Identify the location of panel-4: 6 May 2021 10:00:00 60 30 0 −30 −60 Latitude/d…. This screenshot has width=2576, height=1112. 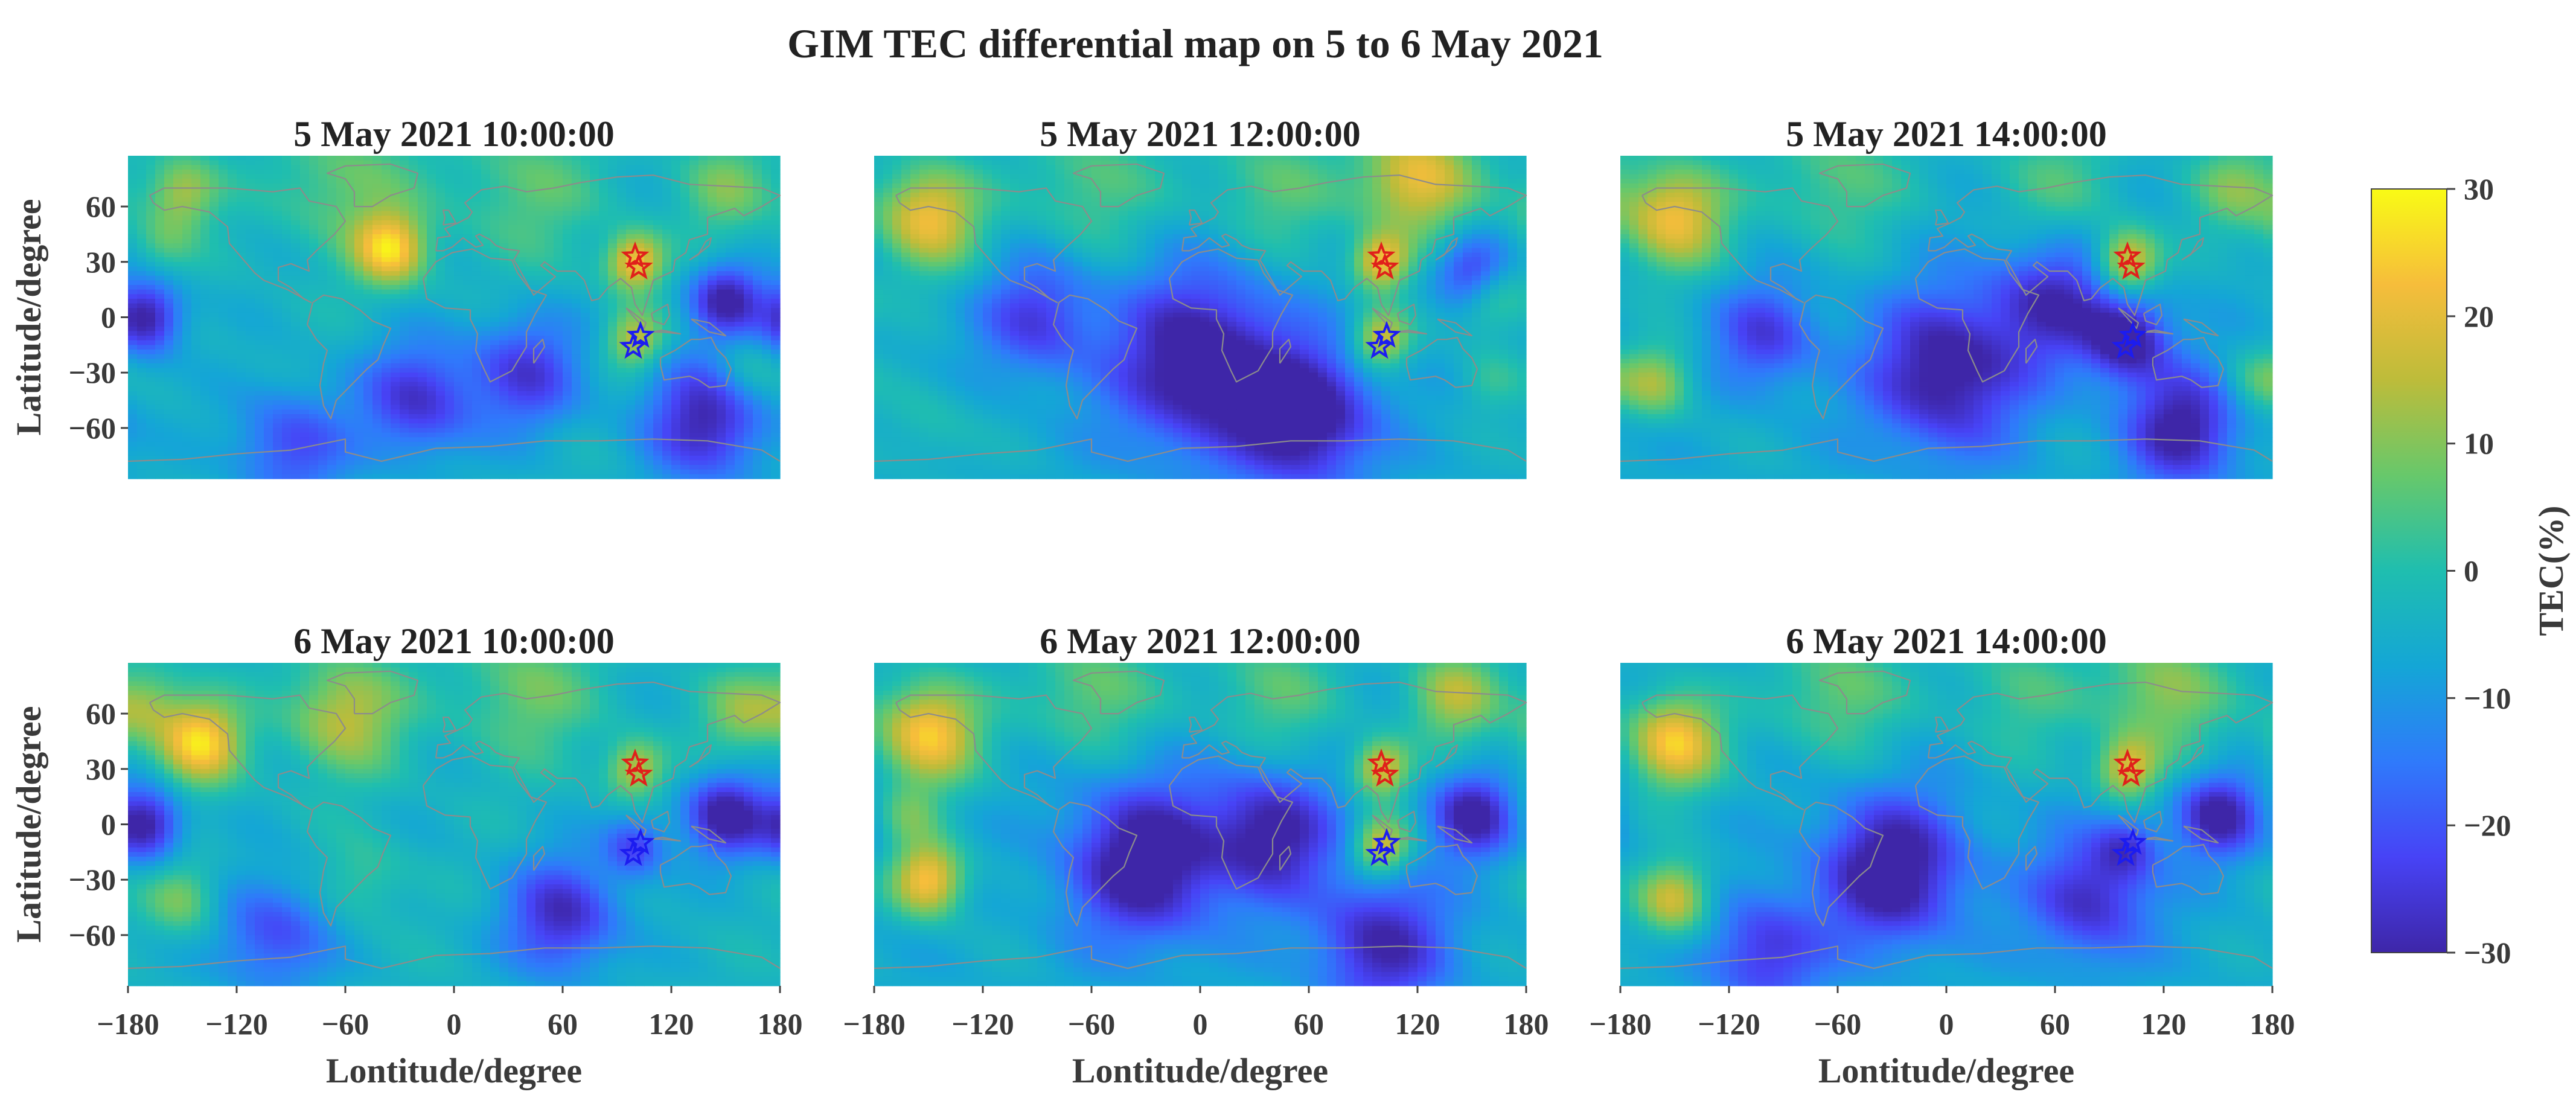
(406, 856).